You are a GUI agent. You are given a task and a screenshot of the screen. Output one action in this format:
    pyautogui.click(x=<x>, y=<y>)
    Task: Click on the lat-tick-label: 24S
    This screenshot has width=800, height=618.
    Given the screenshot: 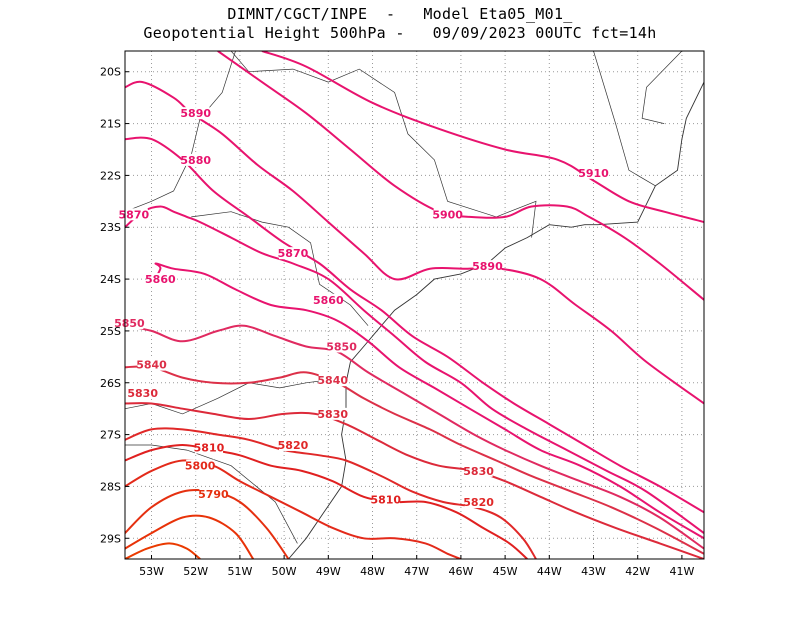 What is the action you would take?
    pyautogui.click(x=110, y=279)
    